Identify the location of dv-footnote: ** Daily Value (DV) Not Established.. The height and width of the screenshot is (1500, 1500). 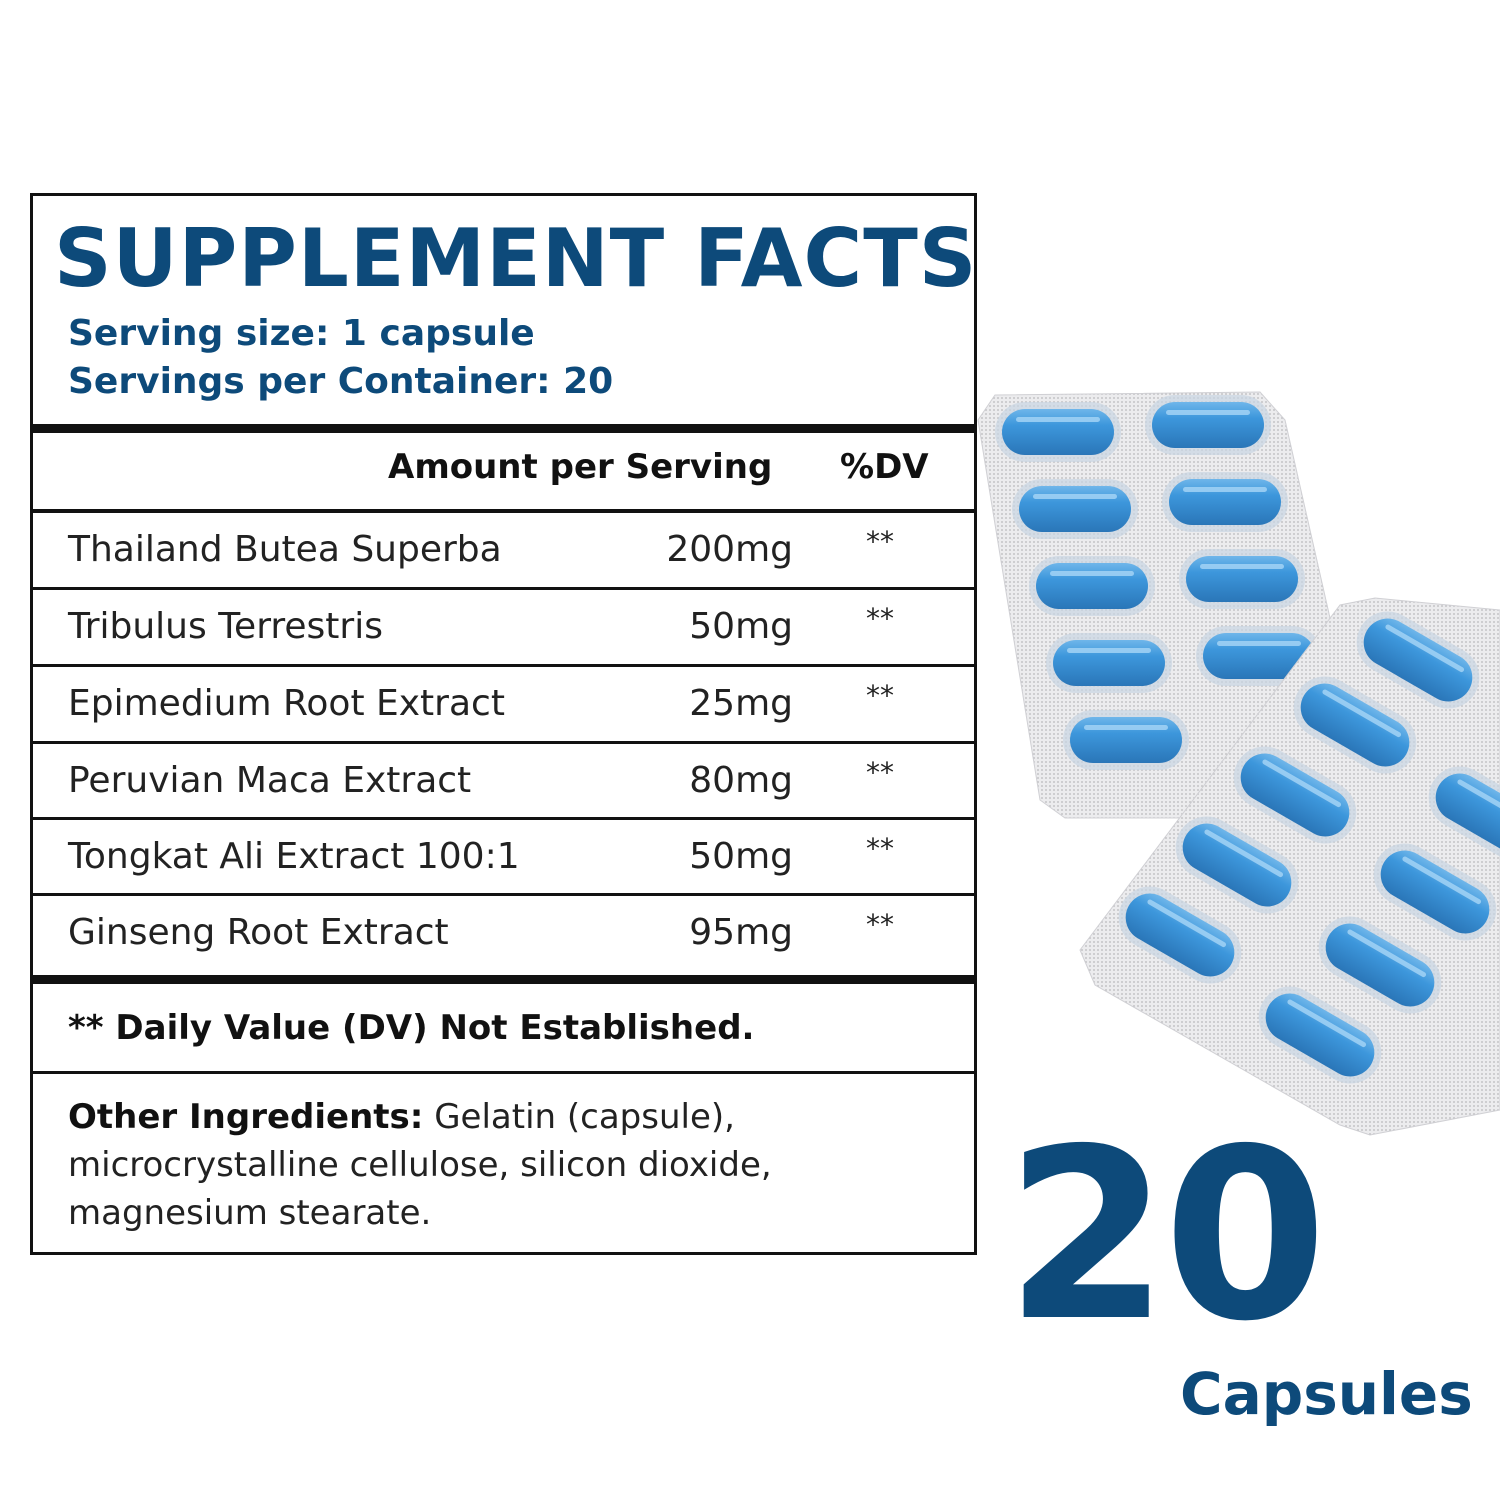
(411, 1028).